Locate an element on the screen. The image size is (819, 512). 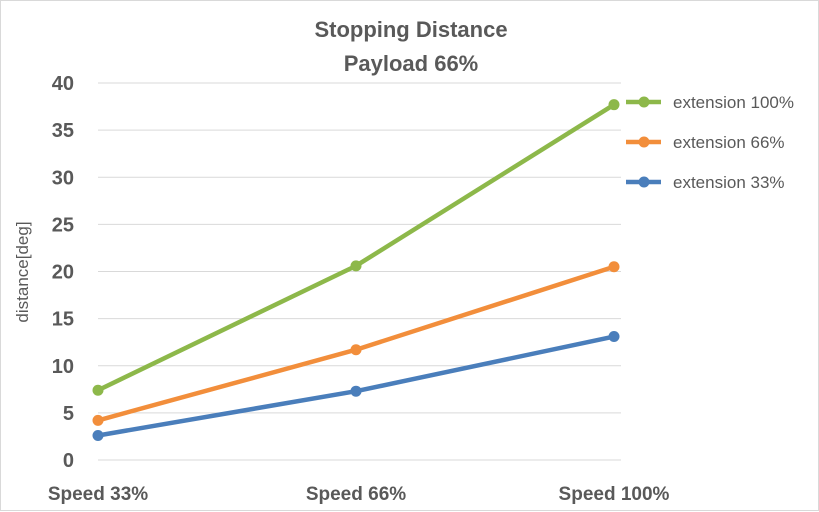
legend-label: extension 66% is located at coordinates (729, 142).